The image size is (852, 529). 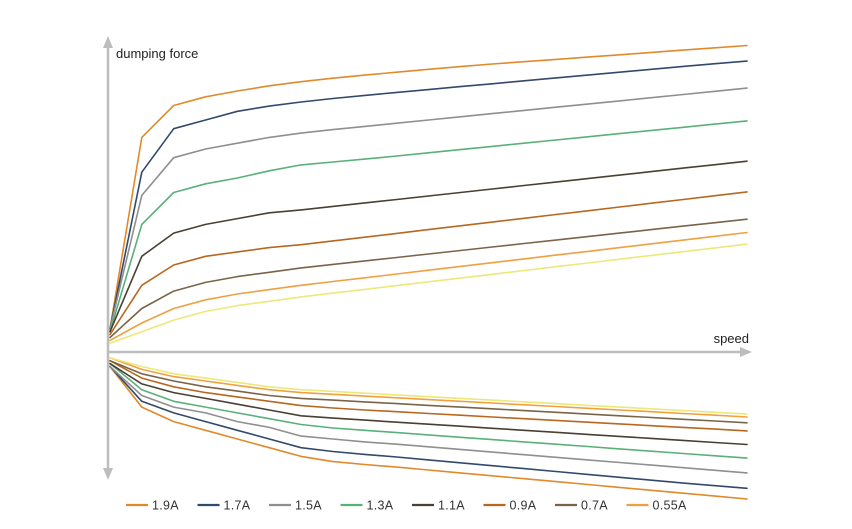 I want to click on y-axis-label: dumping force, so click(x=157, y=53).